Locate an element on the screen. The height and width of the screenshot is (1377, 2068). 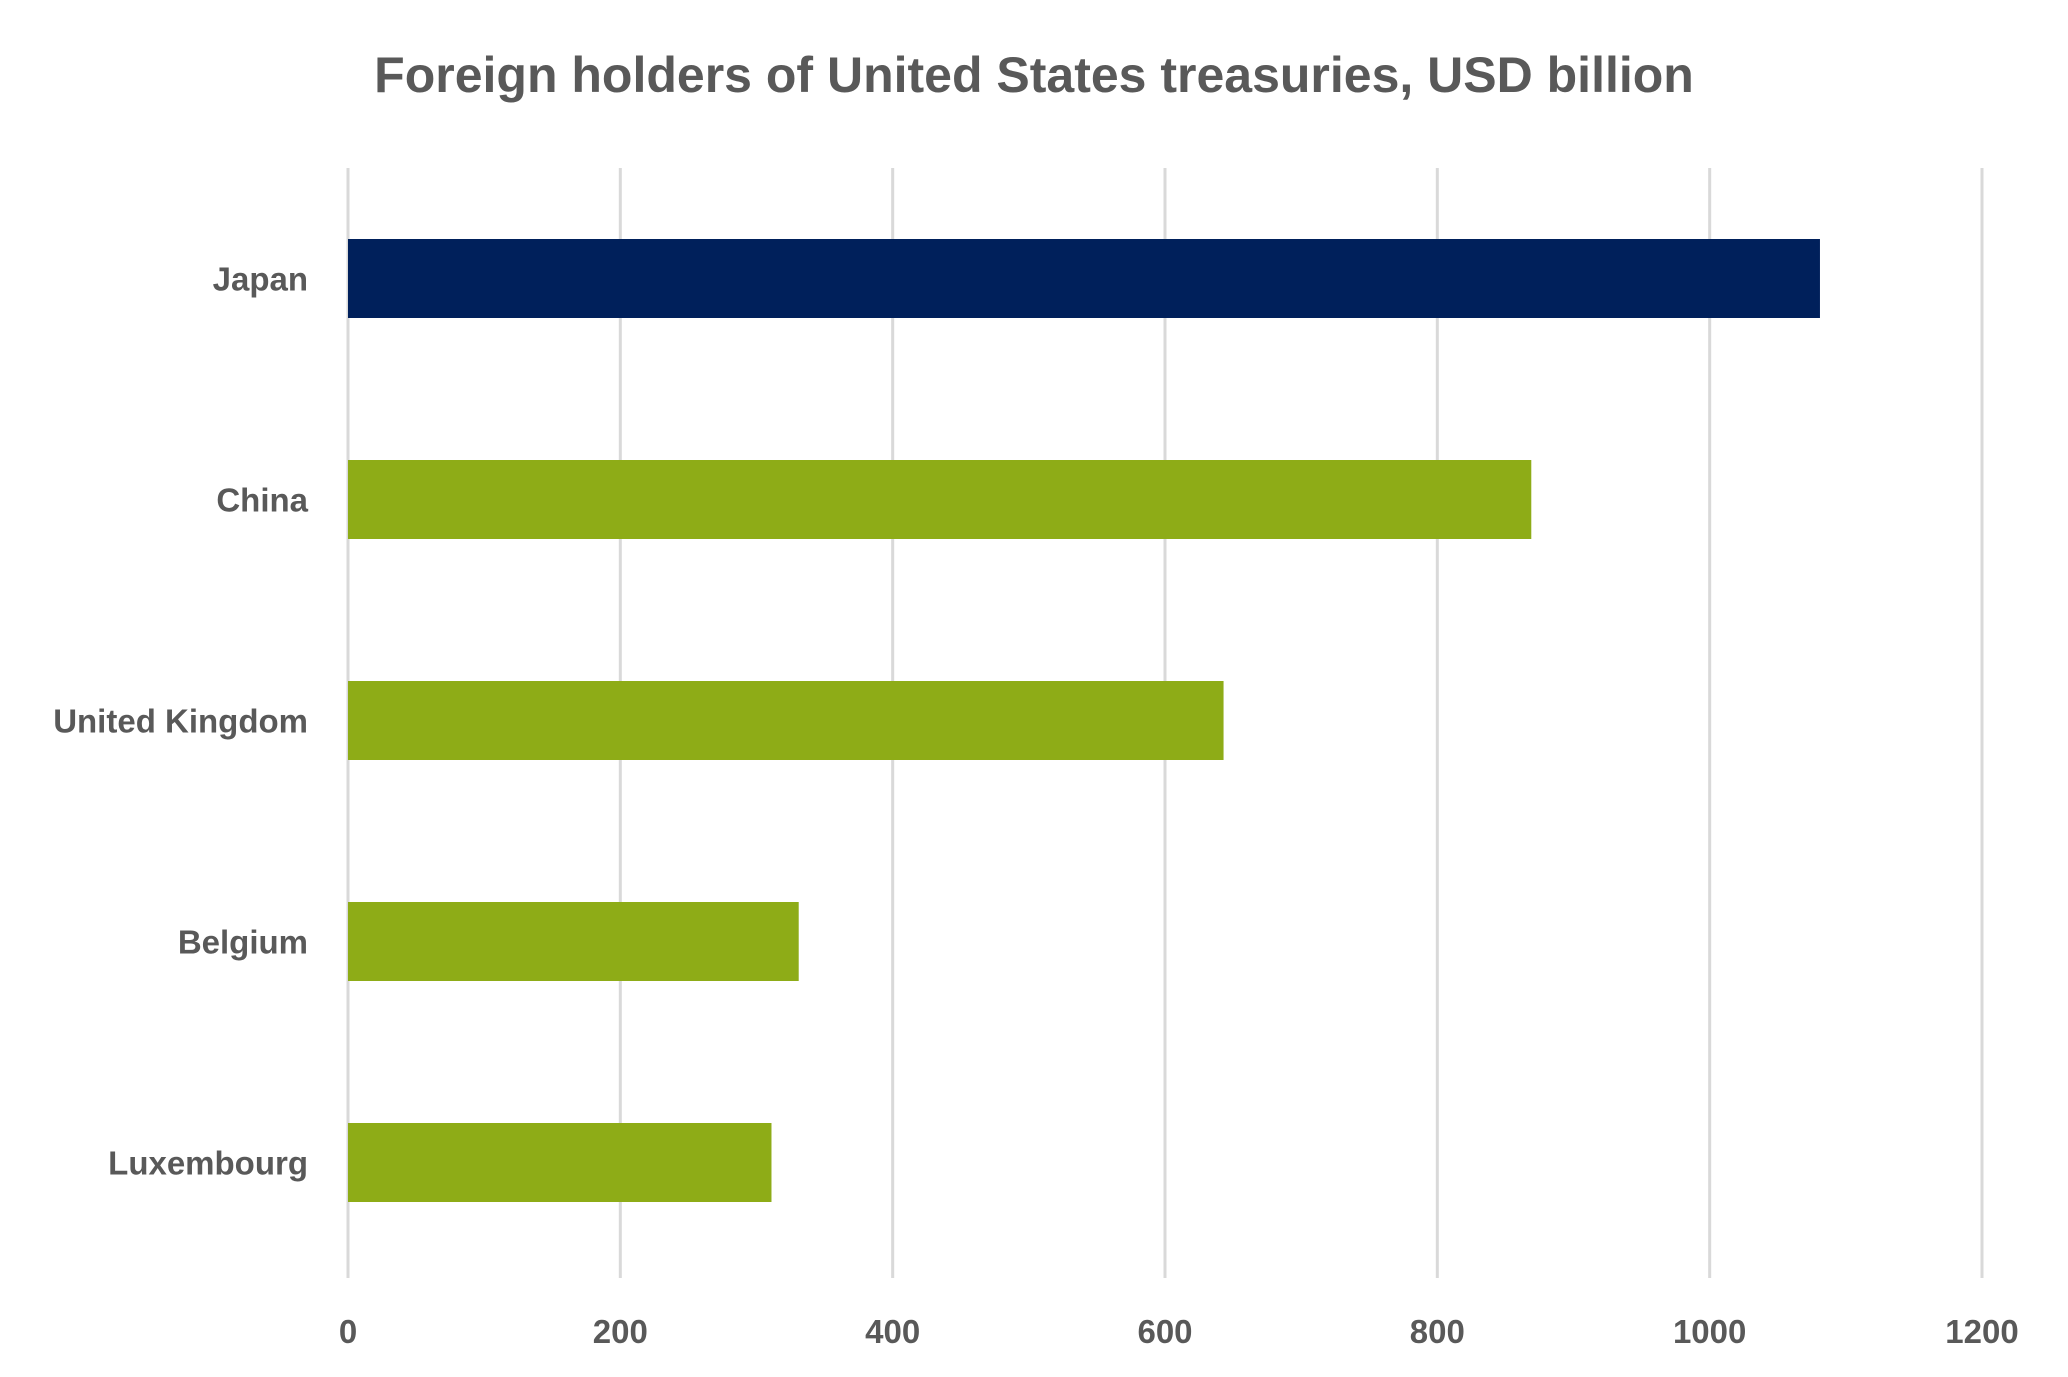
category-label-luxembourg: Luxembourg is located at coordinates (208, 1163).